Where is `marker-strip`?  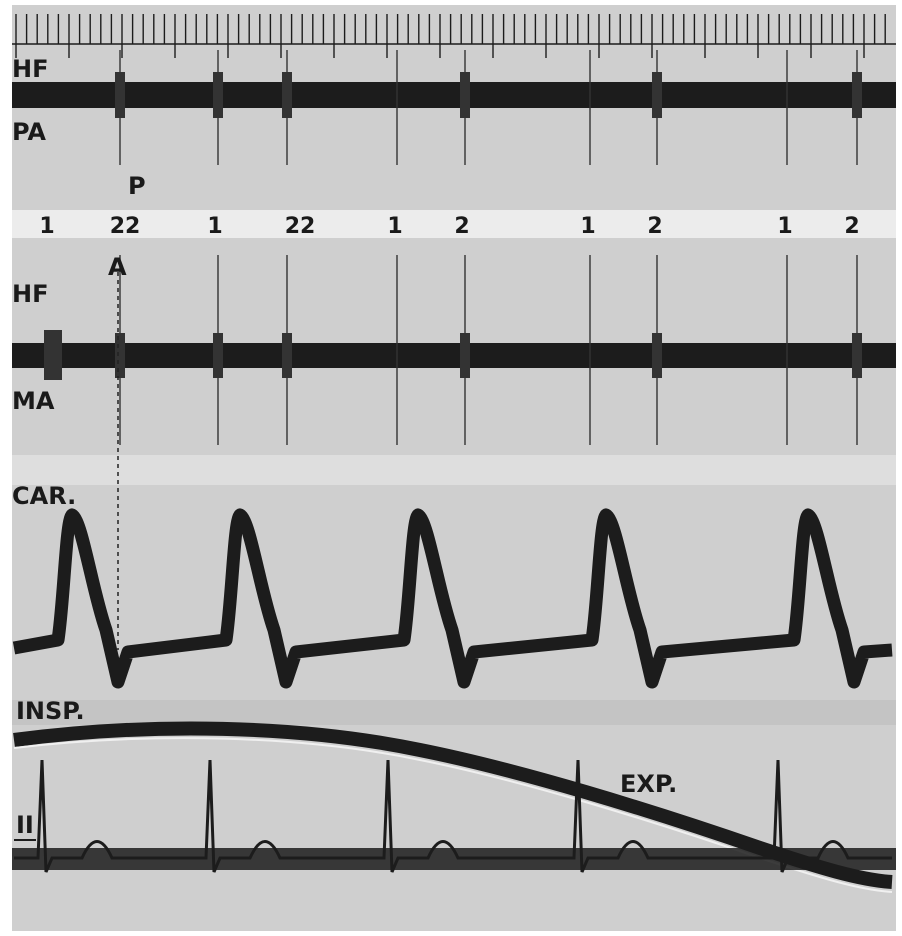
marker-strip is located at coordinates (454, 224).